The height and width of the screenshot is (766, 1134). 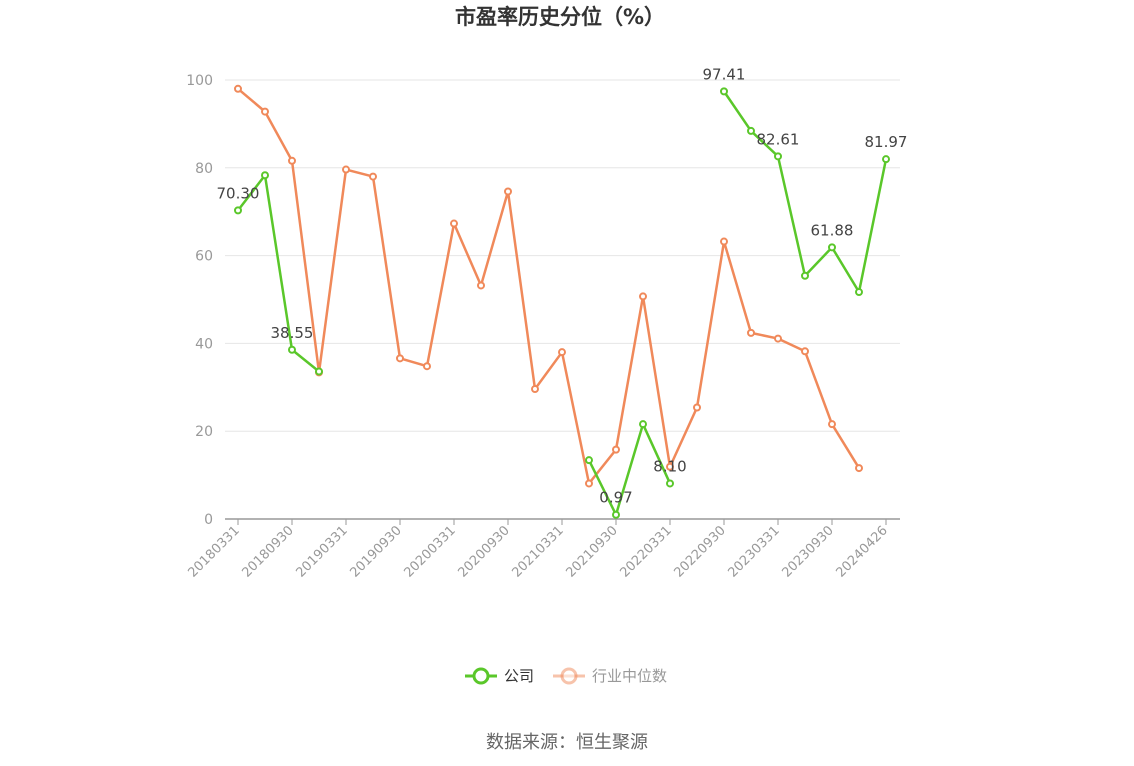 What do you see at coordinates (560, 17) in the screenshot?
I see `chart-title: 市盈率历史分位（%）` at bounding box center [560, 17].